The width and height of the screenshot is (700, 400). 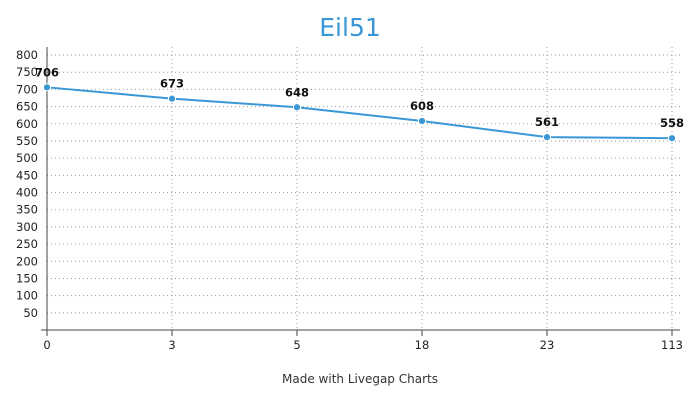 What do you see at coordinates (27, 175) in the screenshot?
I see `y-tick-label: 450` at bounding box center [27, 175].